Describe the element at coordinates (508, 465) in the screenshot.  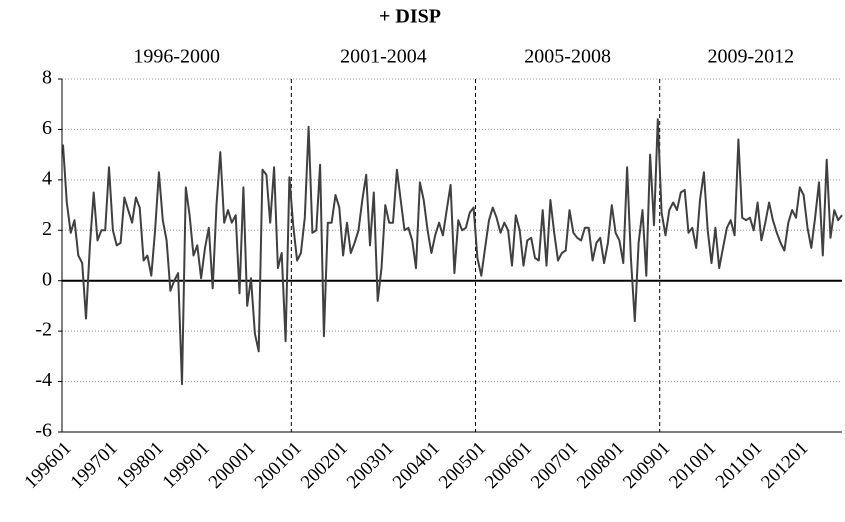
I see `x-tick-label: 200601` at that location.